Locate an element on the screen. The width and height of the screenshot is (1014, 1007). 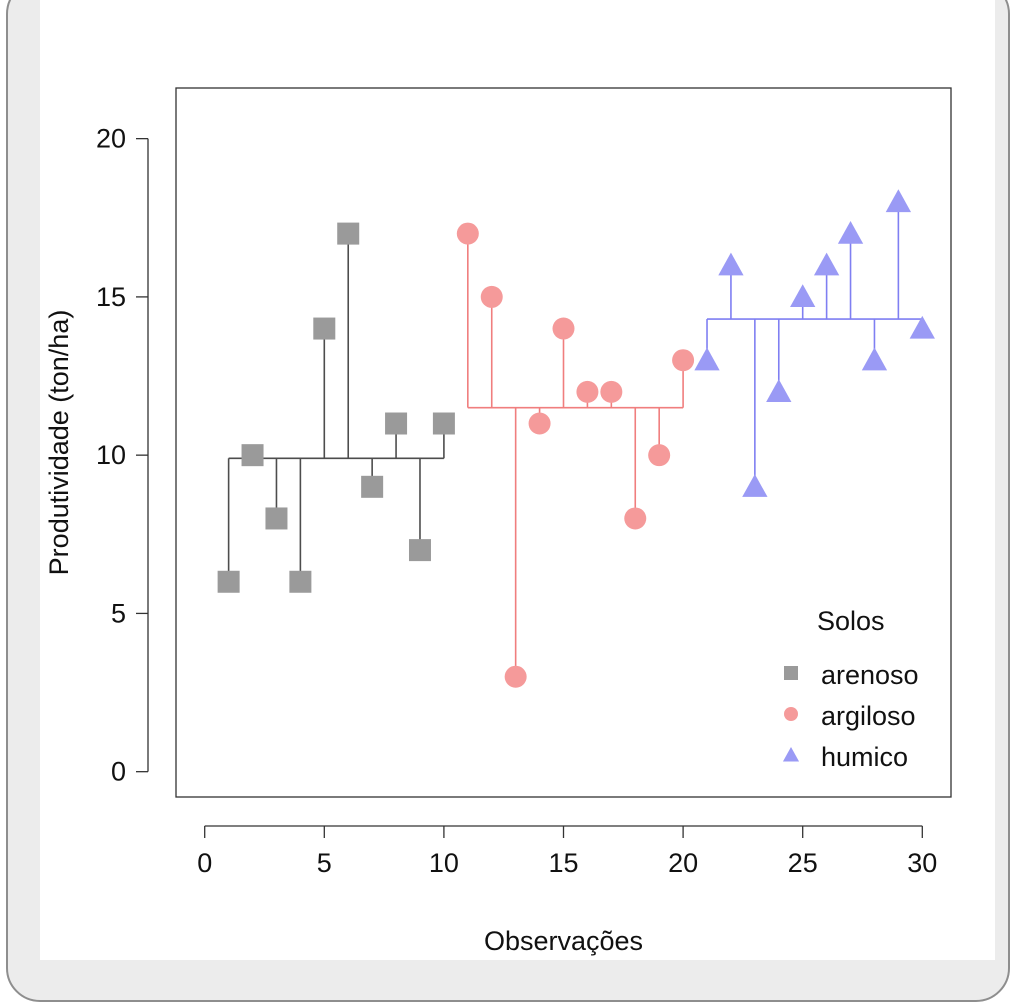
legend-title: Solos is located at coordinates (851, 621).